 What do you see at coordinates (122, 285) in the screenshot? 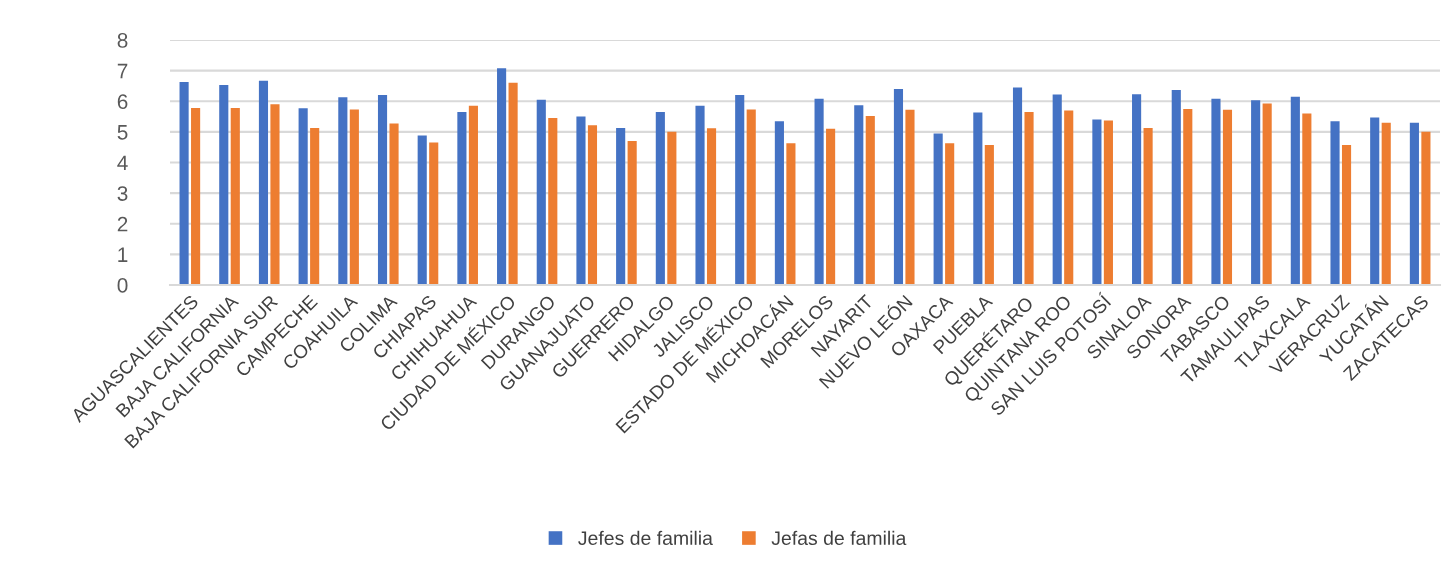
I see `y-tick-label: 0` at bounding box center [122, 285].